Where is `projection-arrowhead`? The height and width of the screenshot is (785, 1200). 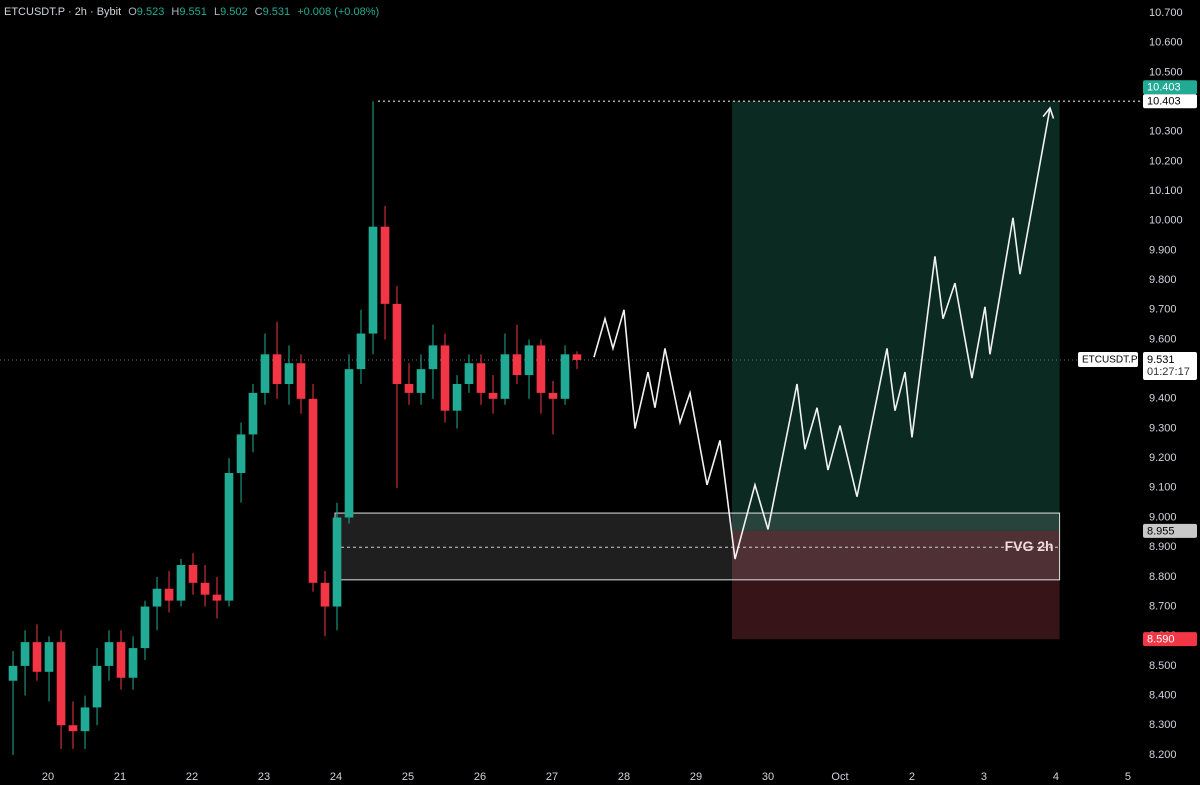 projection-arrowhead is located at coordinates (1048, 112).